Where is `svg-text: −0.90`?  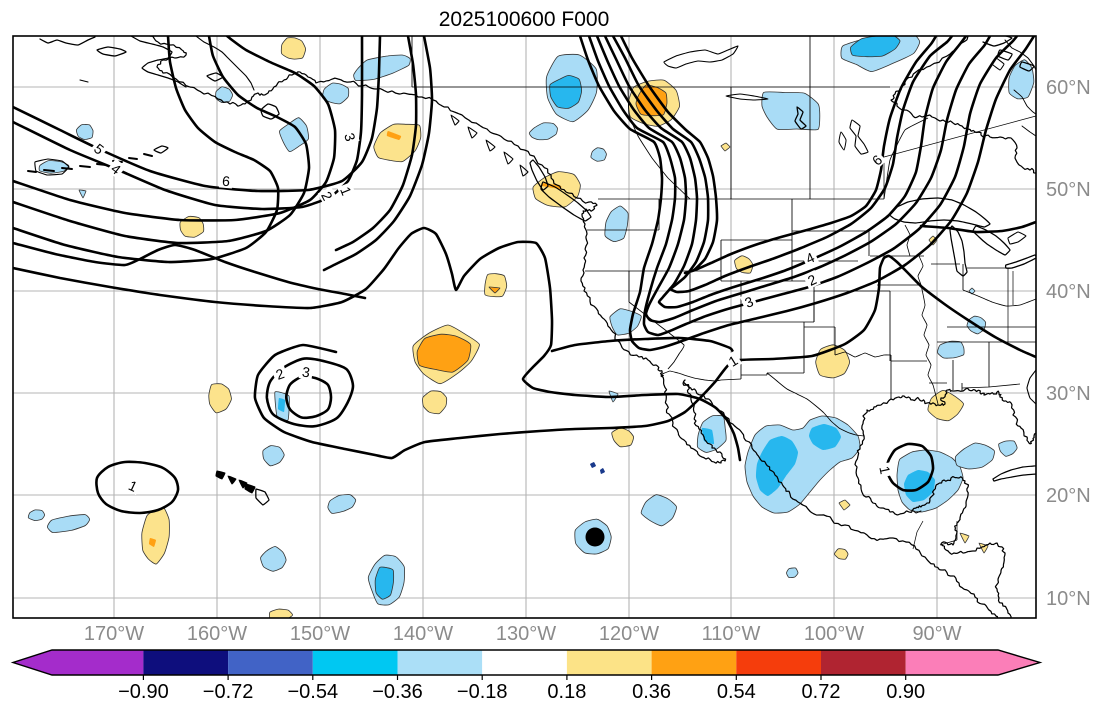 svg-text: −0.90 is located at coordinates (143, 692).